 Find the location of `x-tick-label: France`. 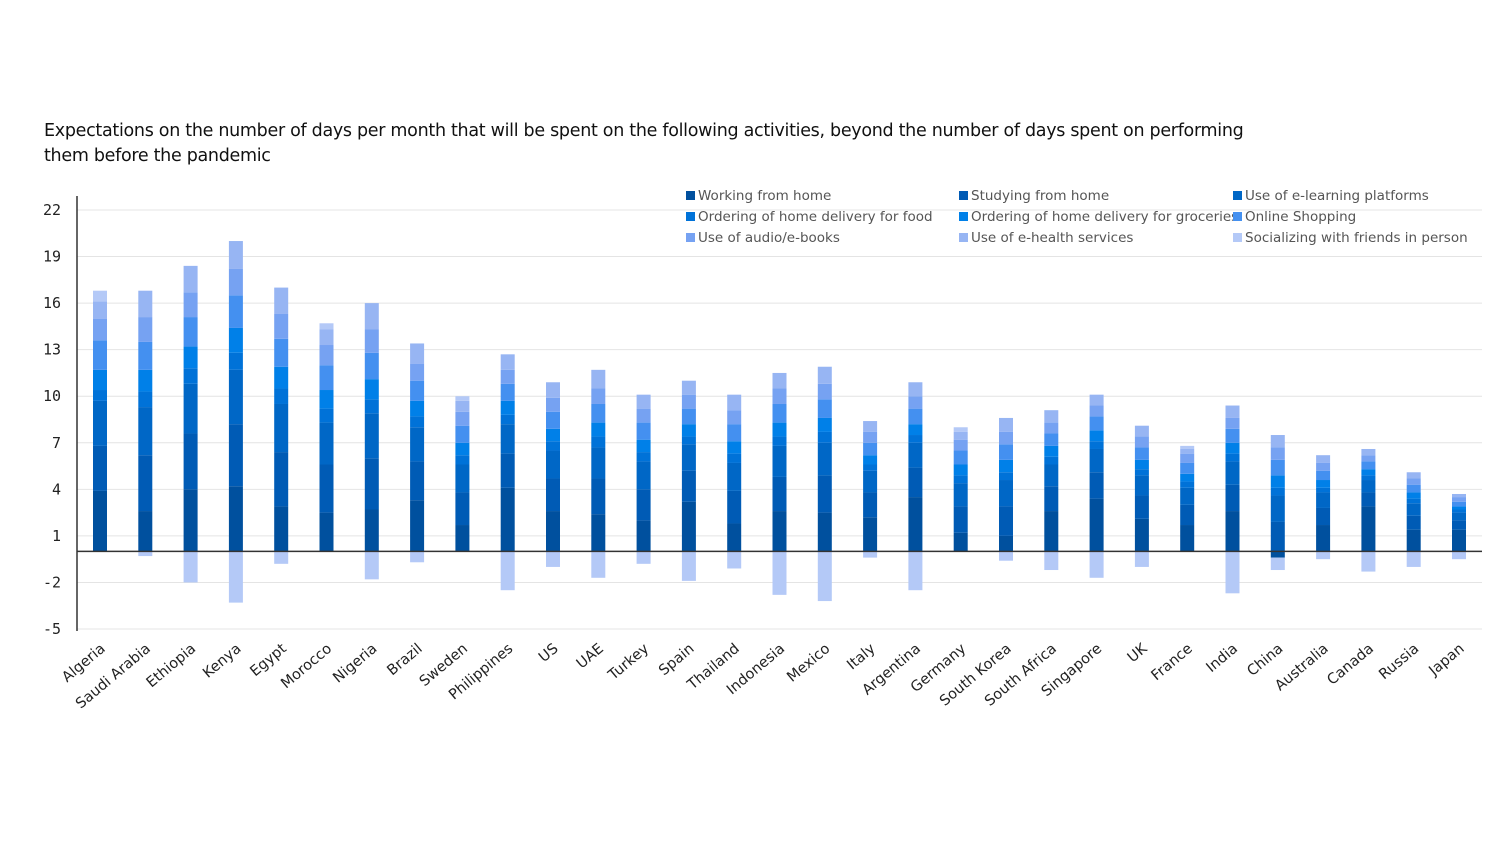

x-tick-label: France is located at coordinates (1172, 662).